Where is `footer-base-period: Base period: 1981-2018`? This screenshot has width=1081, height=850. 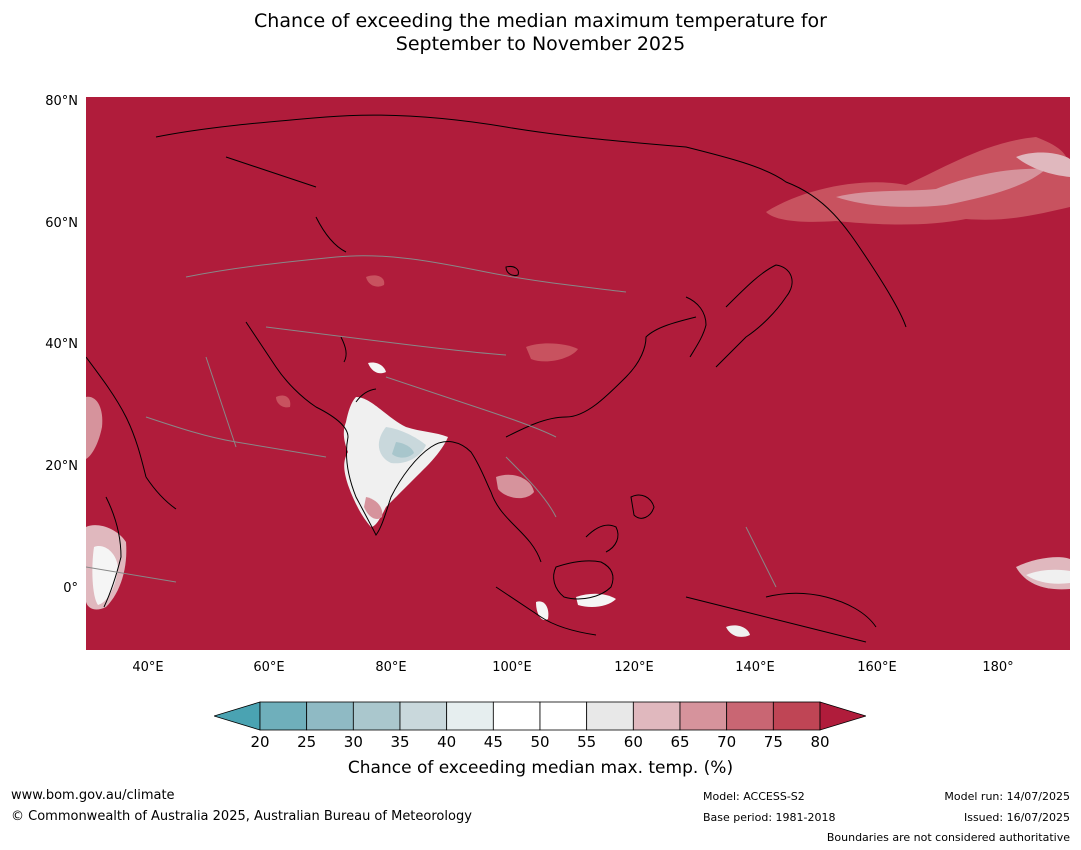 footer-base-period: Base period: 1981-2018 is located at coordinates (769, 817).